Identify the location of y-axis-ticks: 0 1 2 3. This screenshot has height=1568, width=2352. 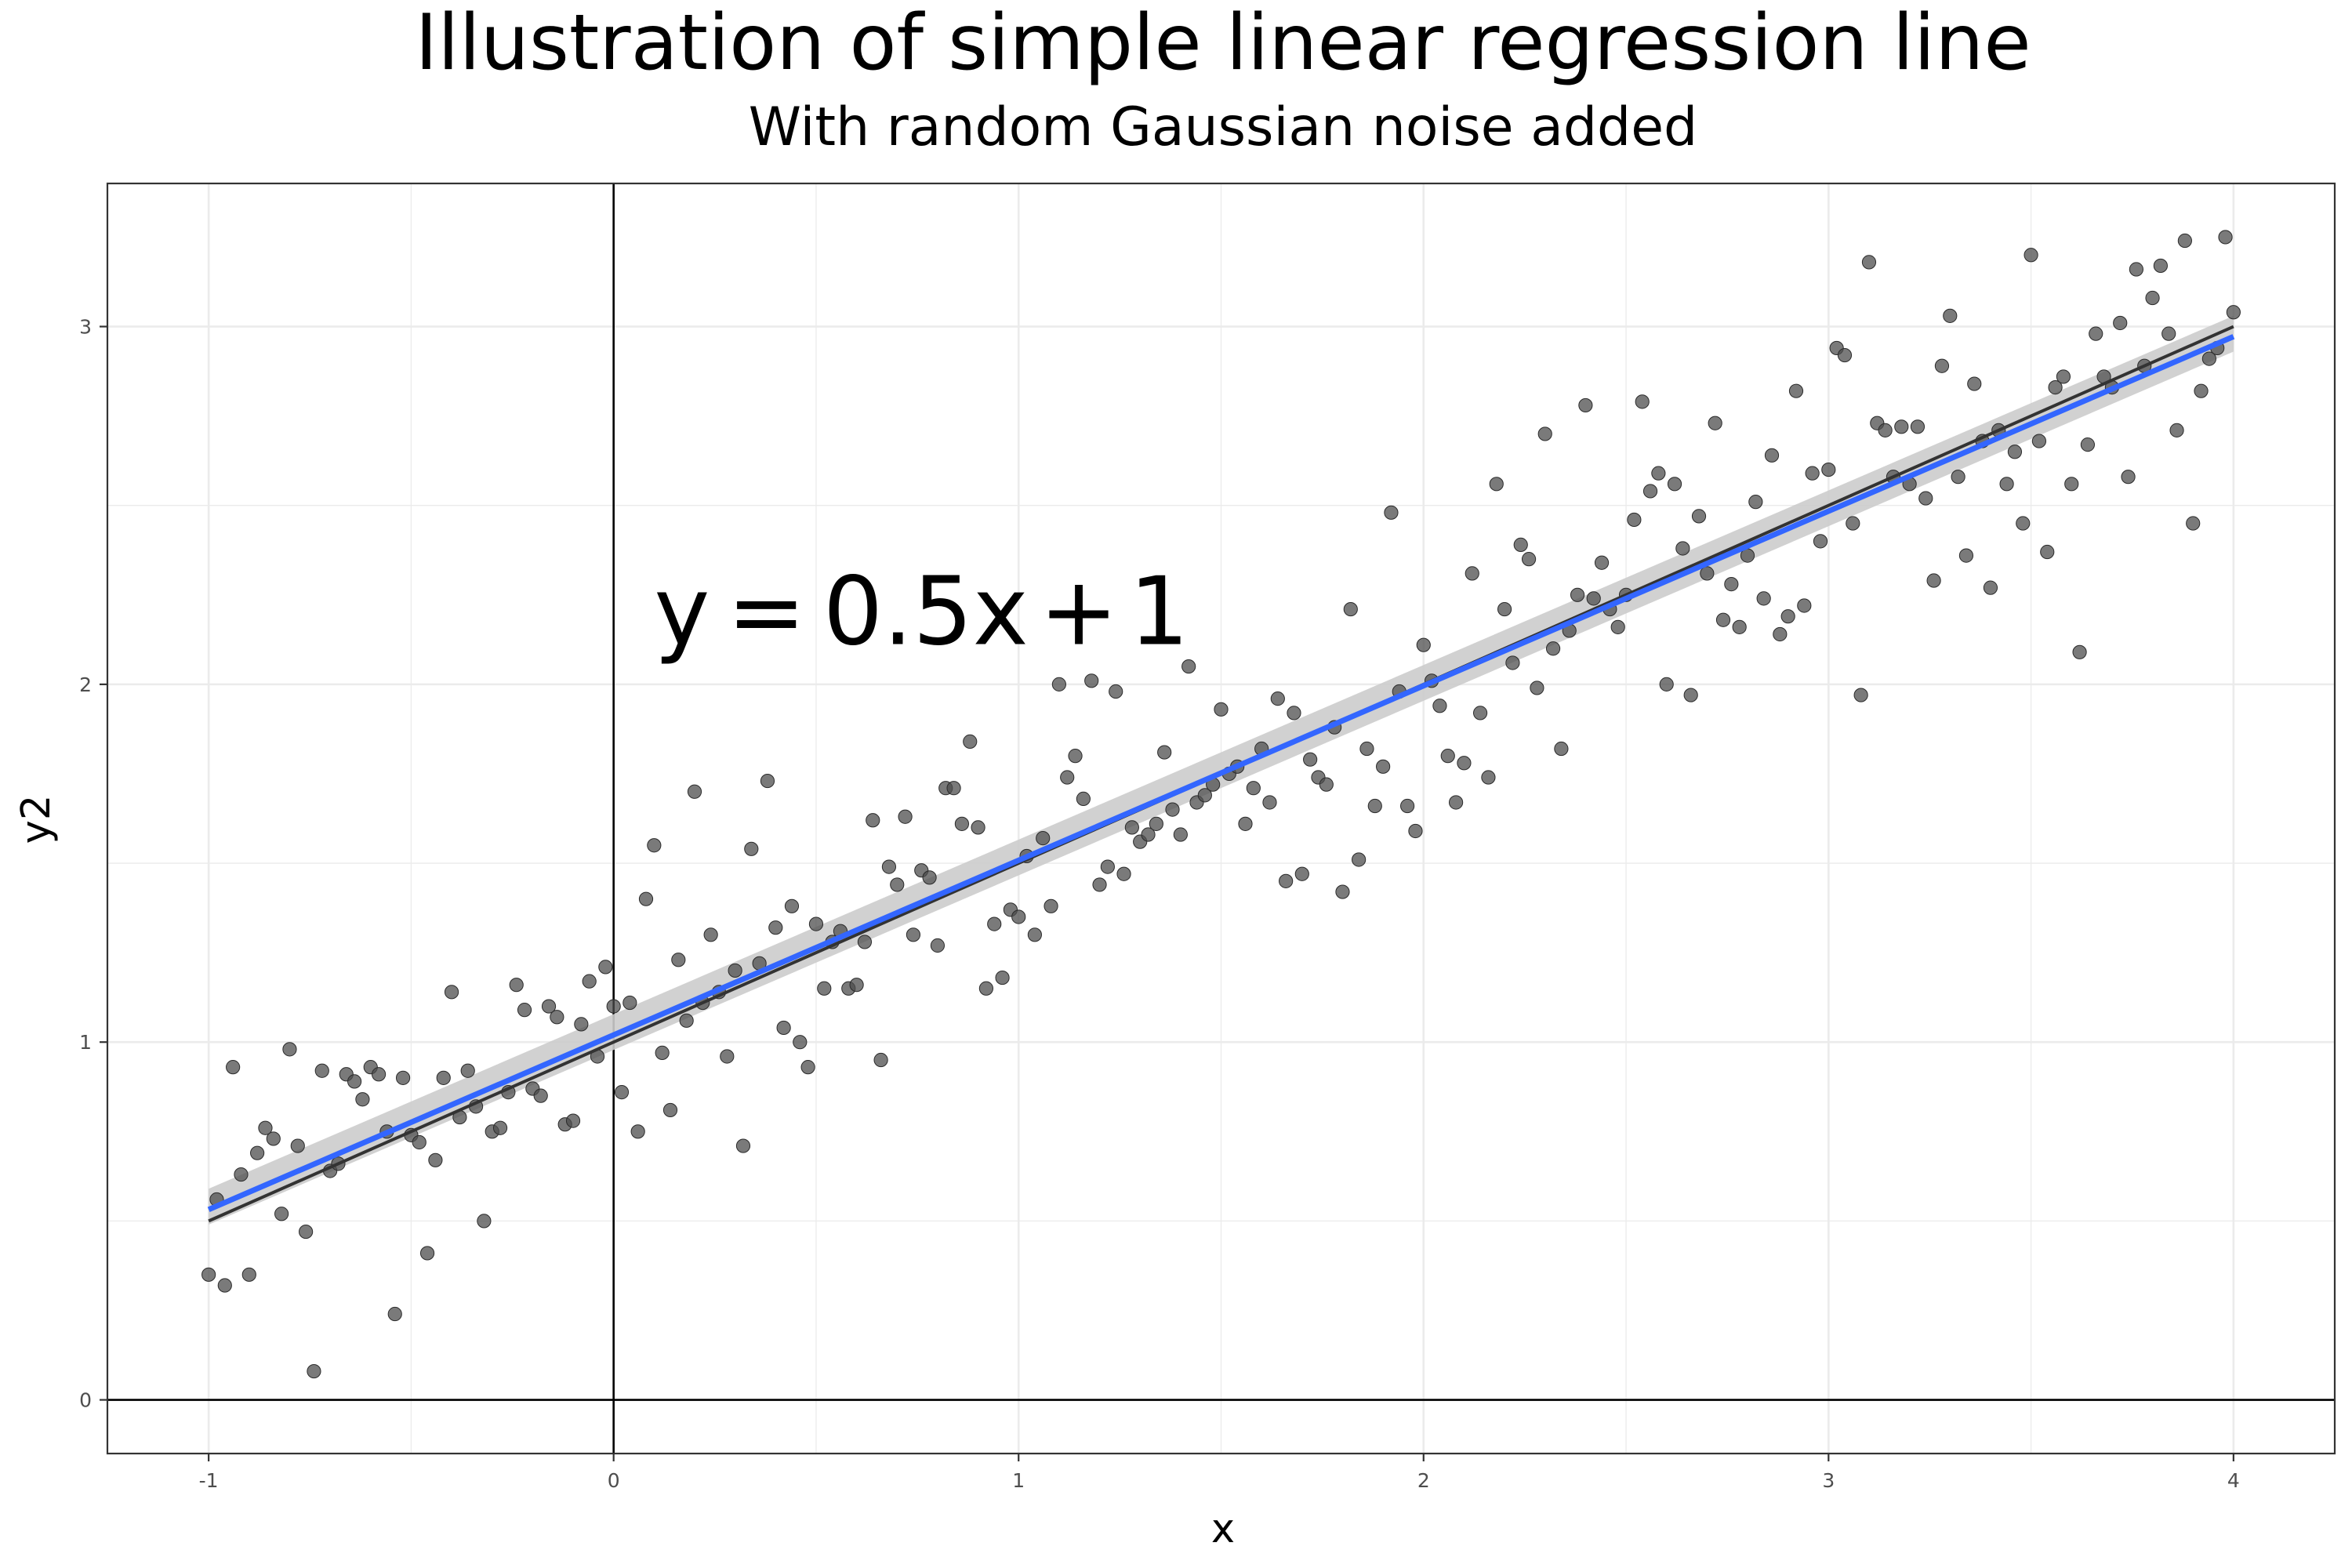
(93, 864).